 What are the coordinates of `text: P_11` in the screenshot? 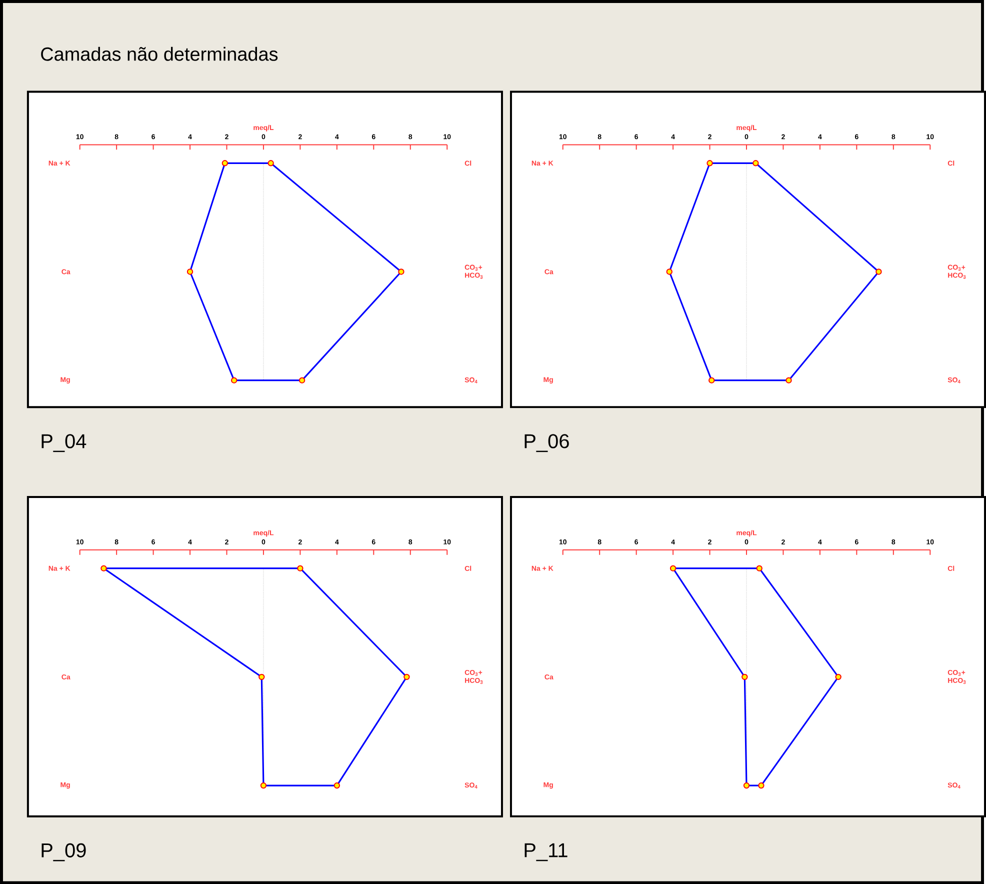 It's located at (546, 852).